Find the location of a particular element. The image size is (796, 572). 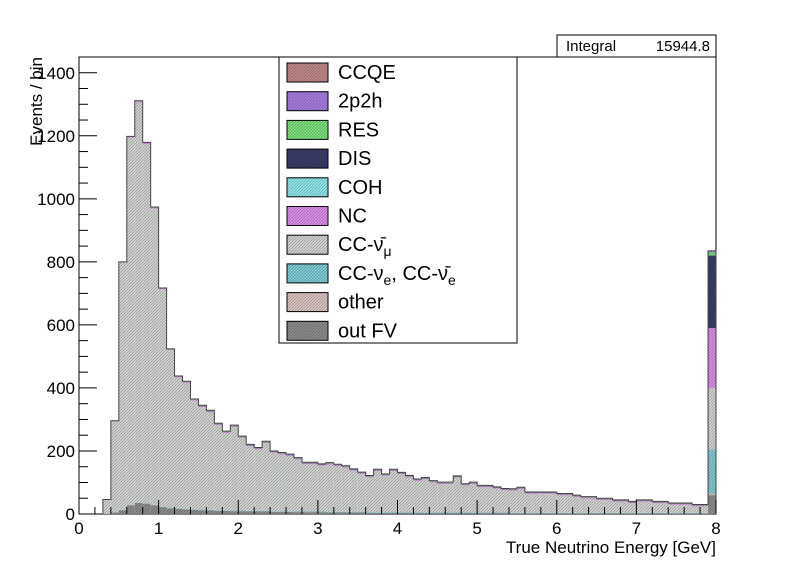

x-tick-label: 2 is located at coordinates (238, 528).